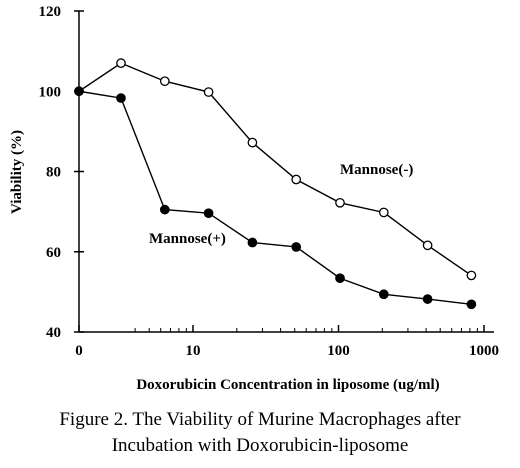 This screenshot has width=520, height=468. I want to click on figure-caption-line-2: Incubation with Doxorubicin-liposome, so click(260, 445).